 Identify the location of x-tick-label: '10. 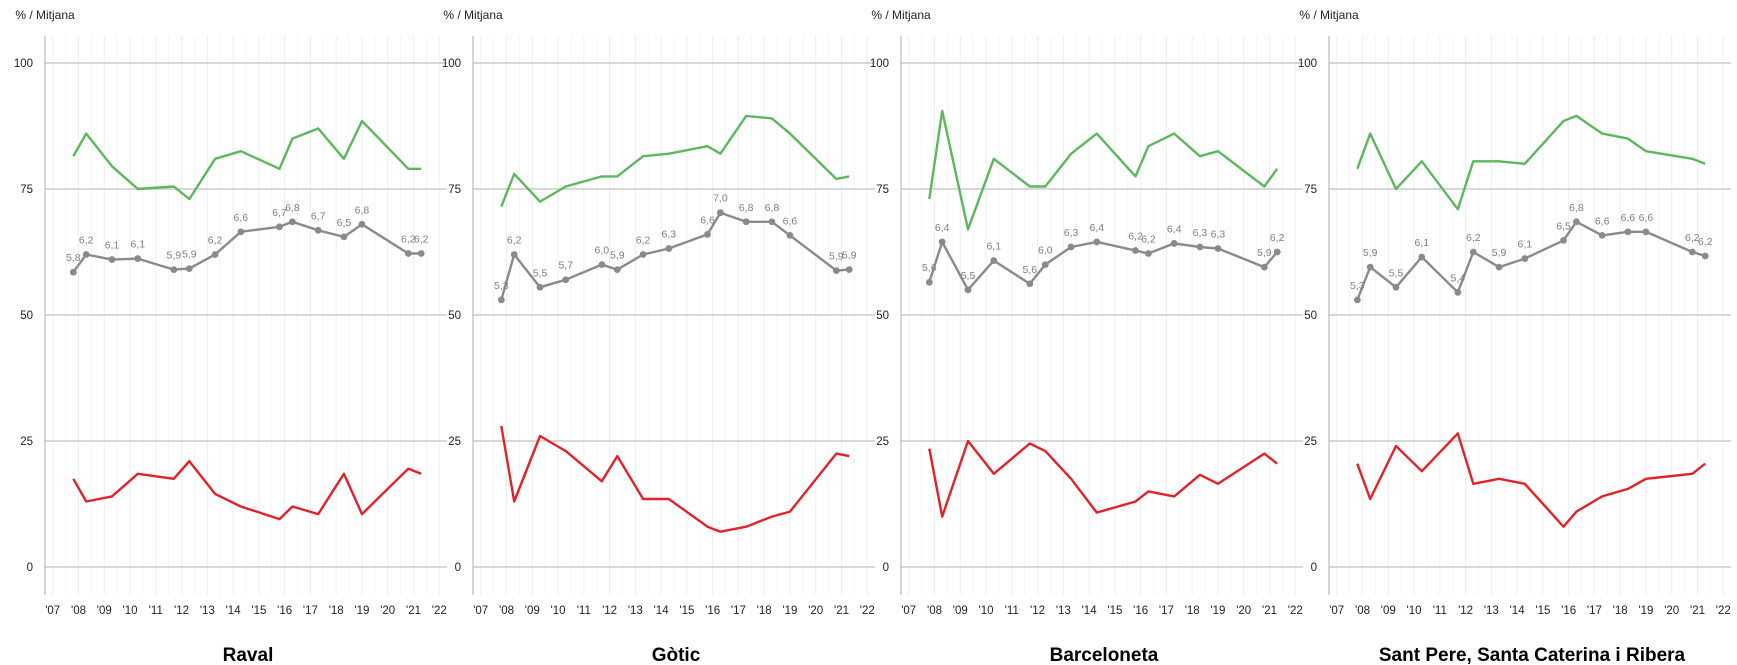
(1414, 611).